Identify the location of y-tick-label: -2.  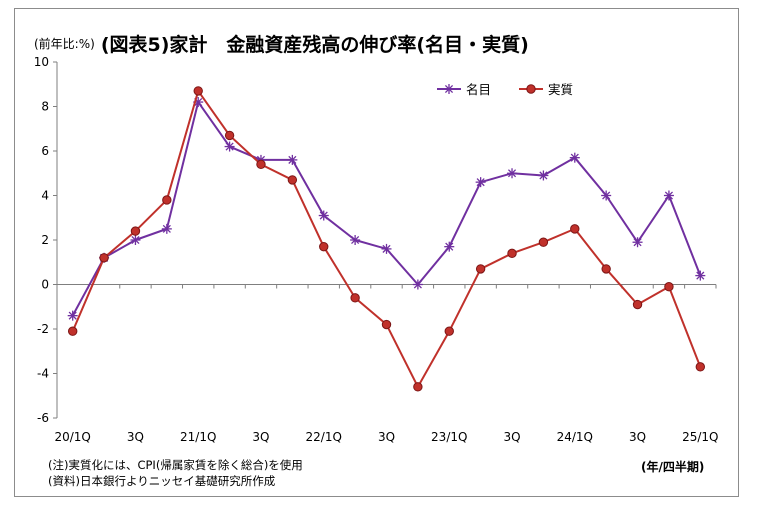
(43, 329).